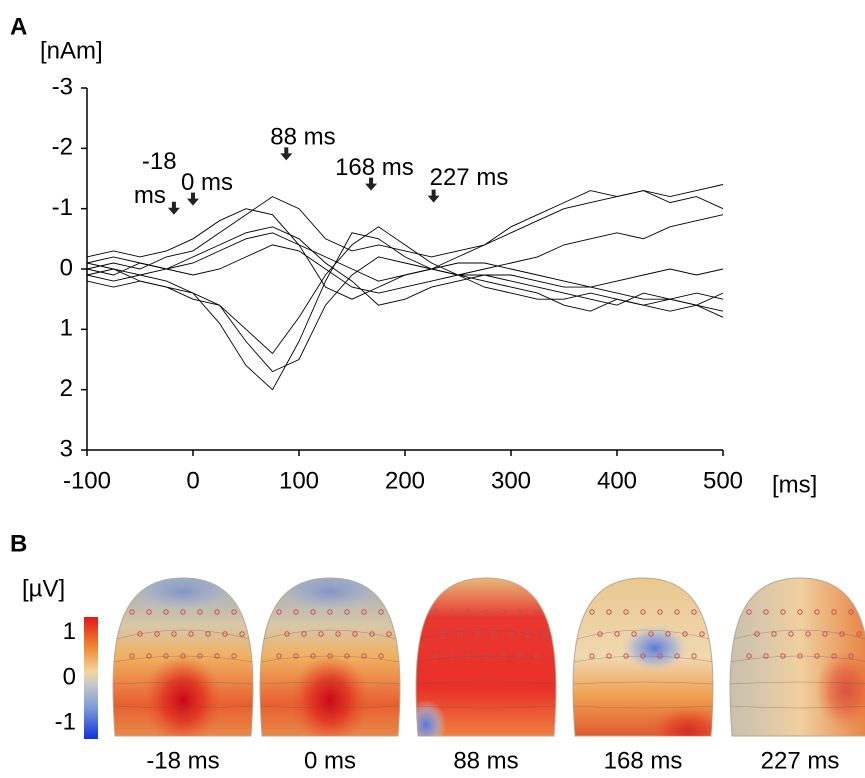  What do you see at coordinates (797, 669) in the screenshot?
I see `head-overlay` at bounding box center [797, 669].